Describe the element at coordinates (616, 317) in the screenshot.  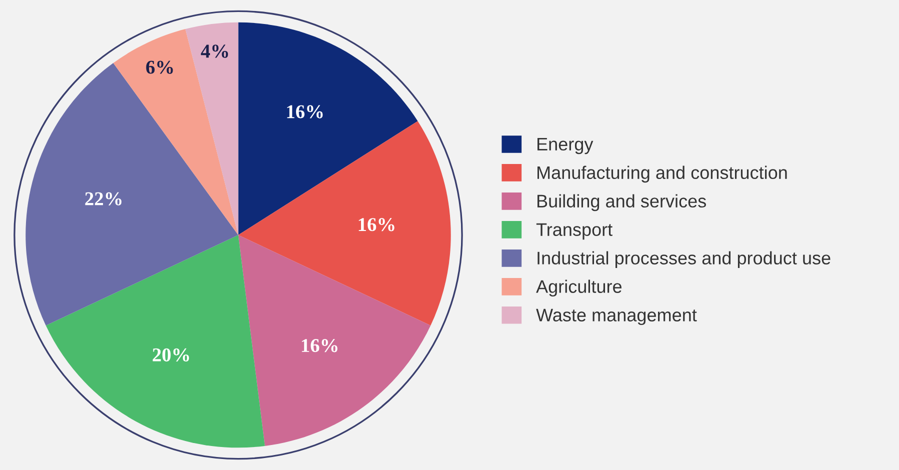
I see `legend-label: Waste management` at that location.